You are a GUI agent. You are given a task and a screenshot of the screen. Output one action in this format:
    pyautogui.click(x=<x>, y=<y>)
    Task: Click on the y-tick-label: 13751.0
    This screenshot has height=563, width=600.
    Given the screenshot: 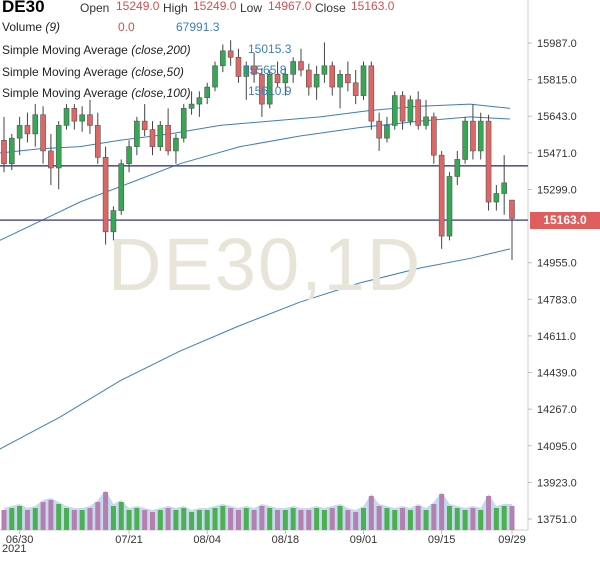 What is the action you would take?
    pyautogui.click(x=557, y=520)
    